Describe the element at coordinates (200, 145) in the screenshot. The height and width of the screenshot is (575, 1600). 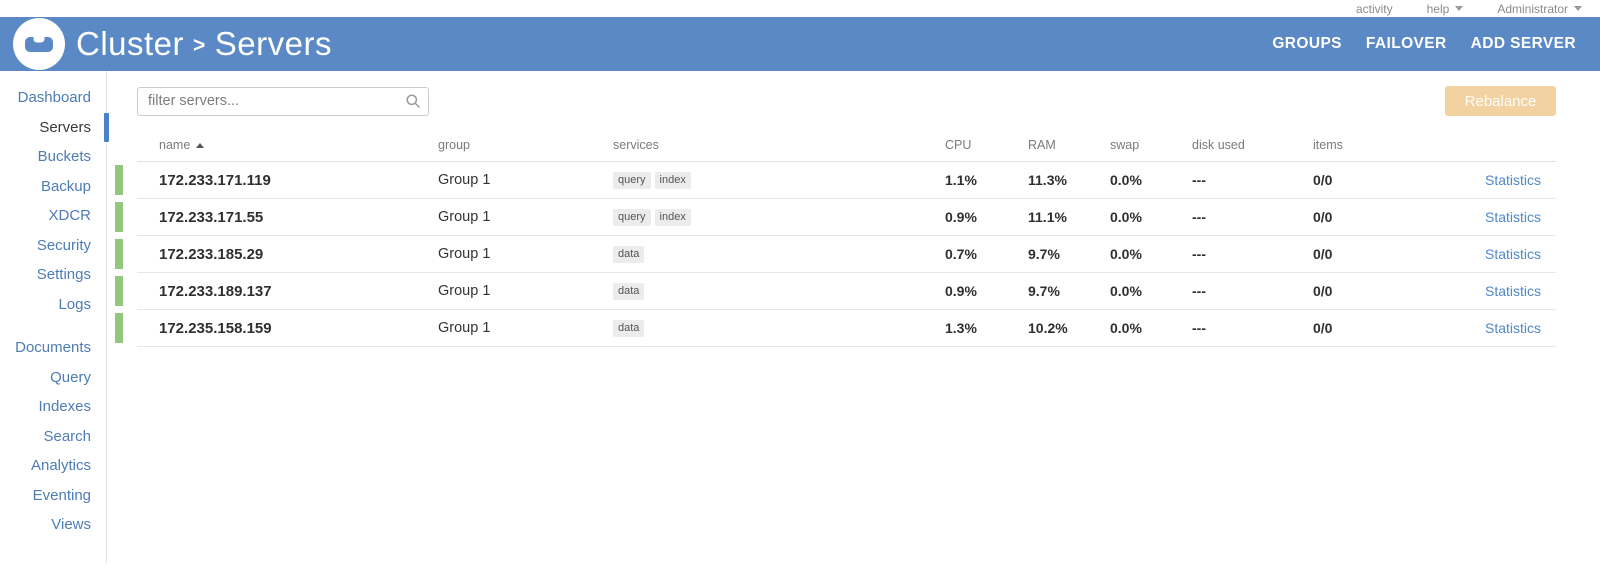
I see `sort-asc-icon` at that location.